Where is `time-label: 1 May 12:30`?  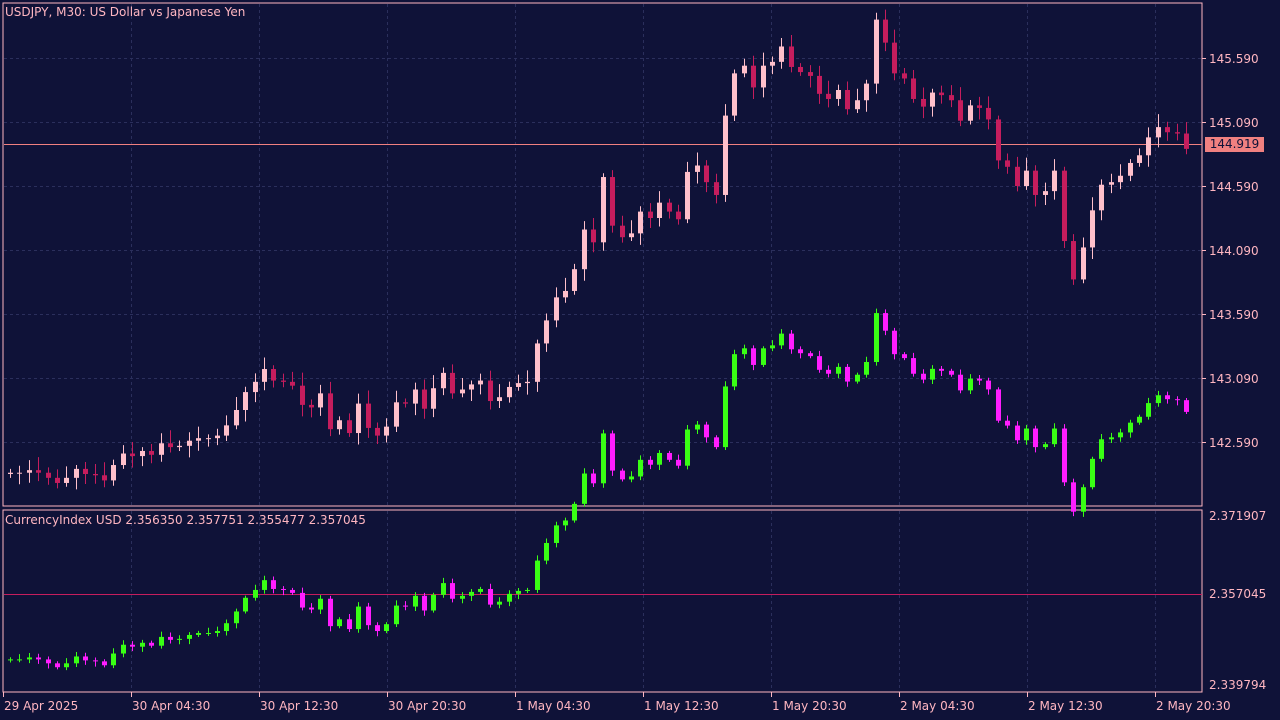
time-label: 1 May 12:30 is located at coordinates (681, 706).